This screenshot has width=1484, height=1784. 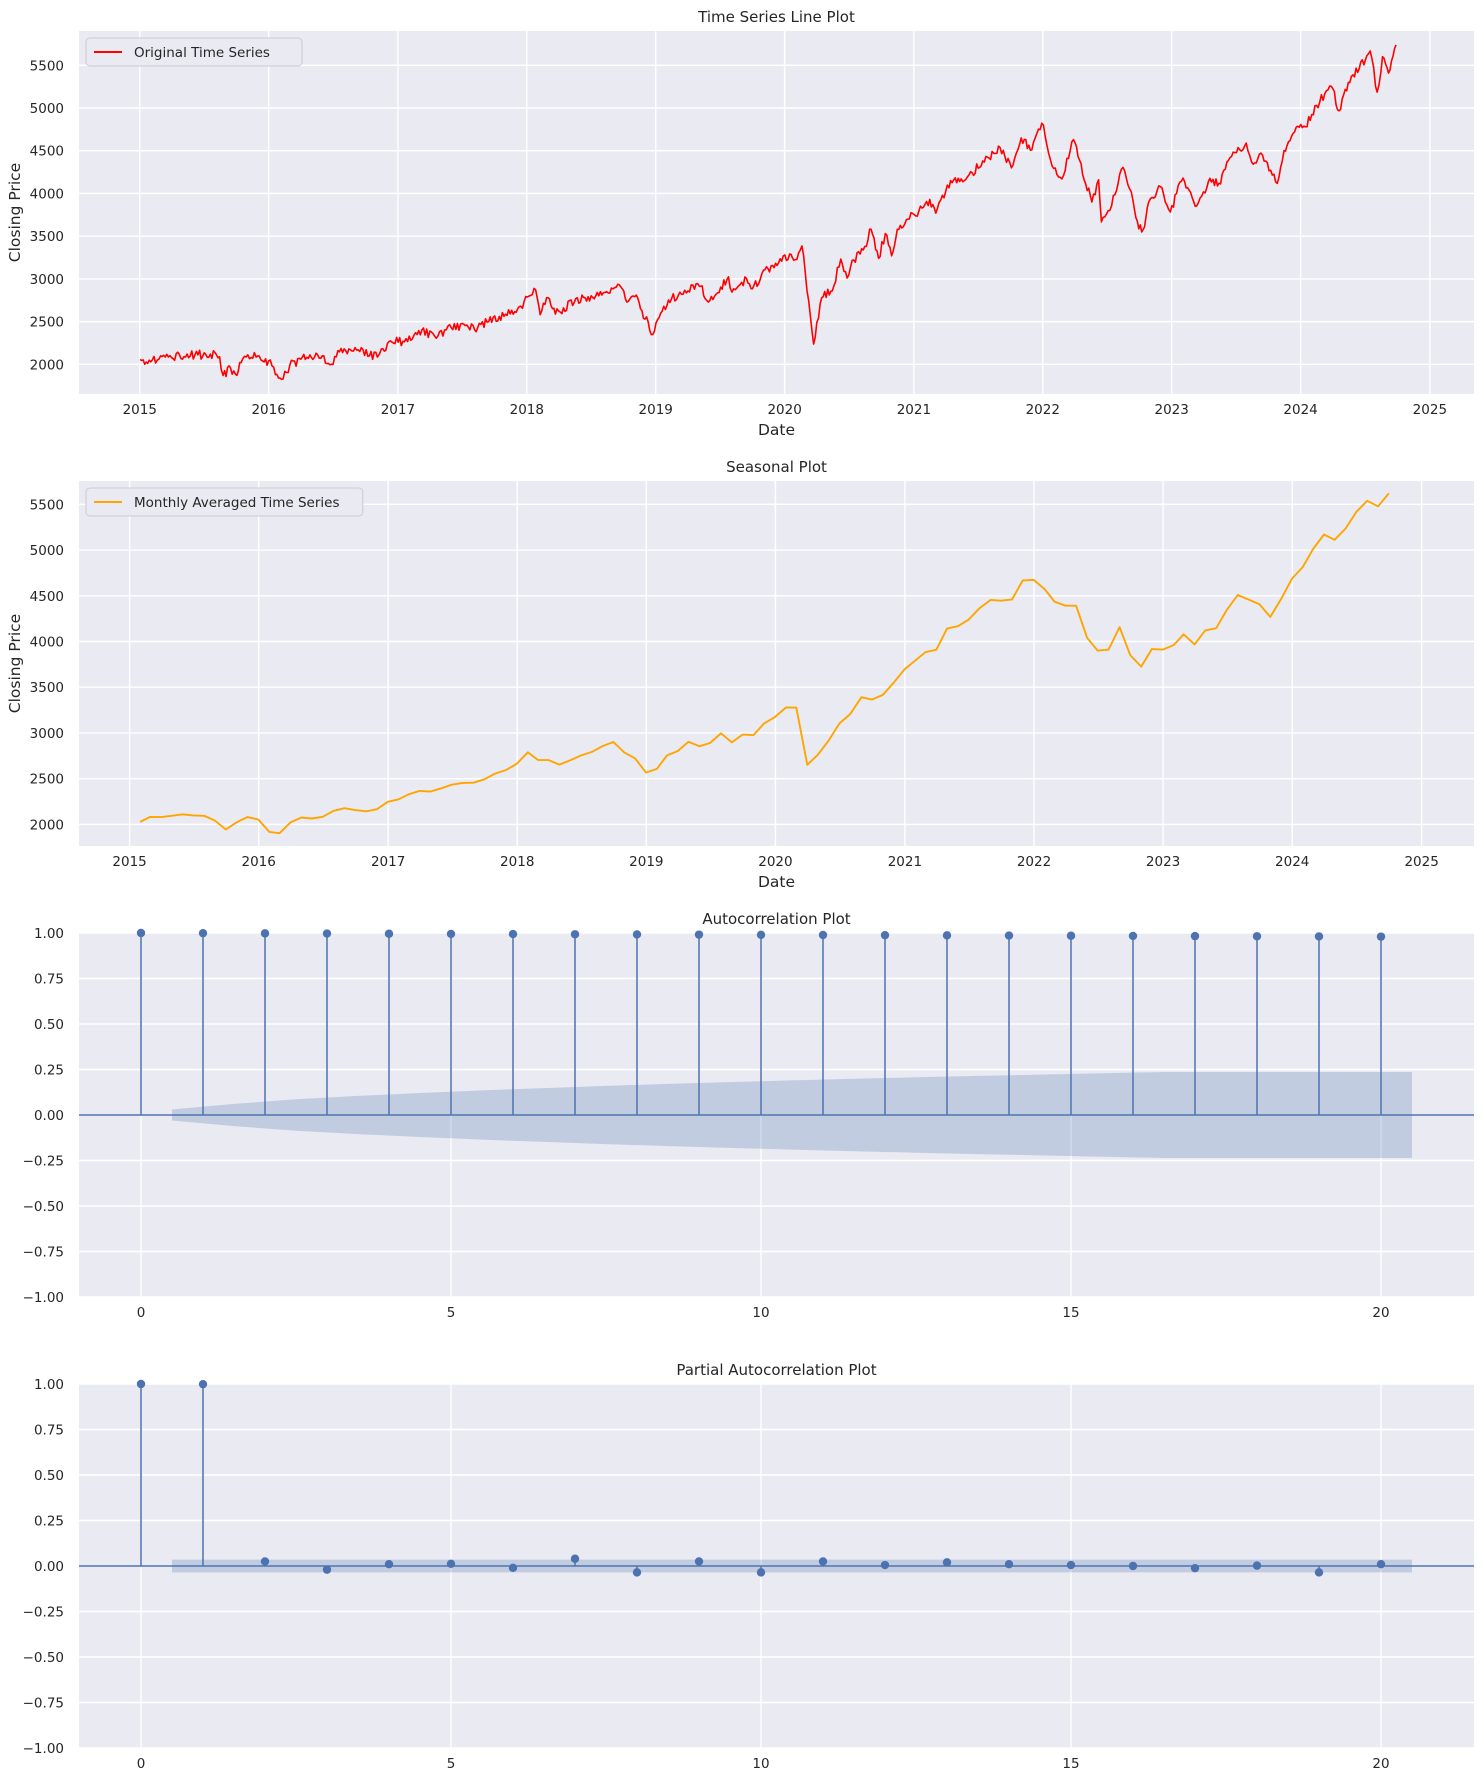 I want to click on y-tick-label: −0.50, so click(x=43, y=1658).